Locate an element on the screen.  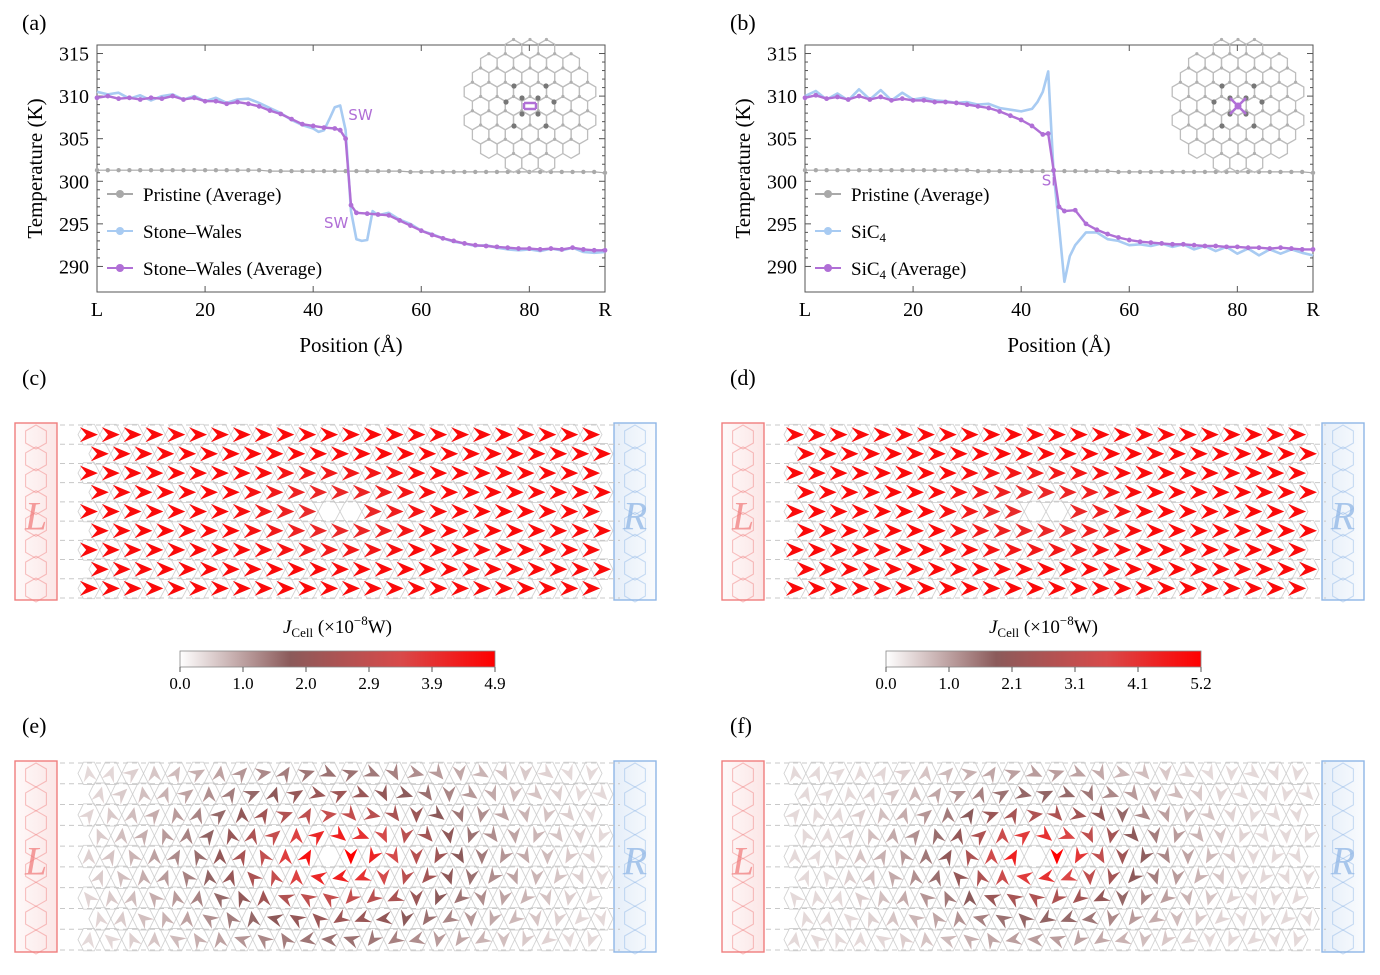
lead-right-label: R is located at coordinates (1342, 516).